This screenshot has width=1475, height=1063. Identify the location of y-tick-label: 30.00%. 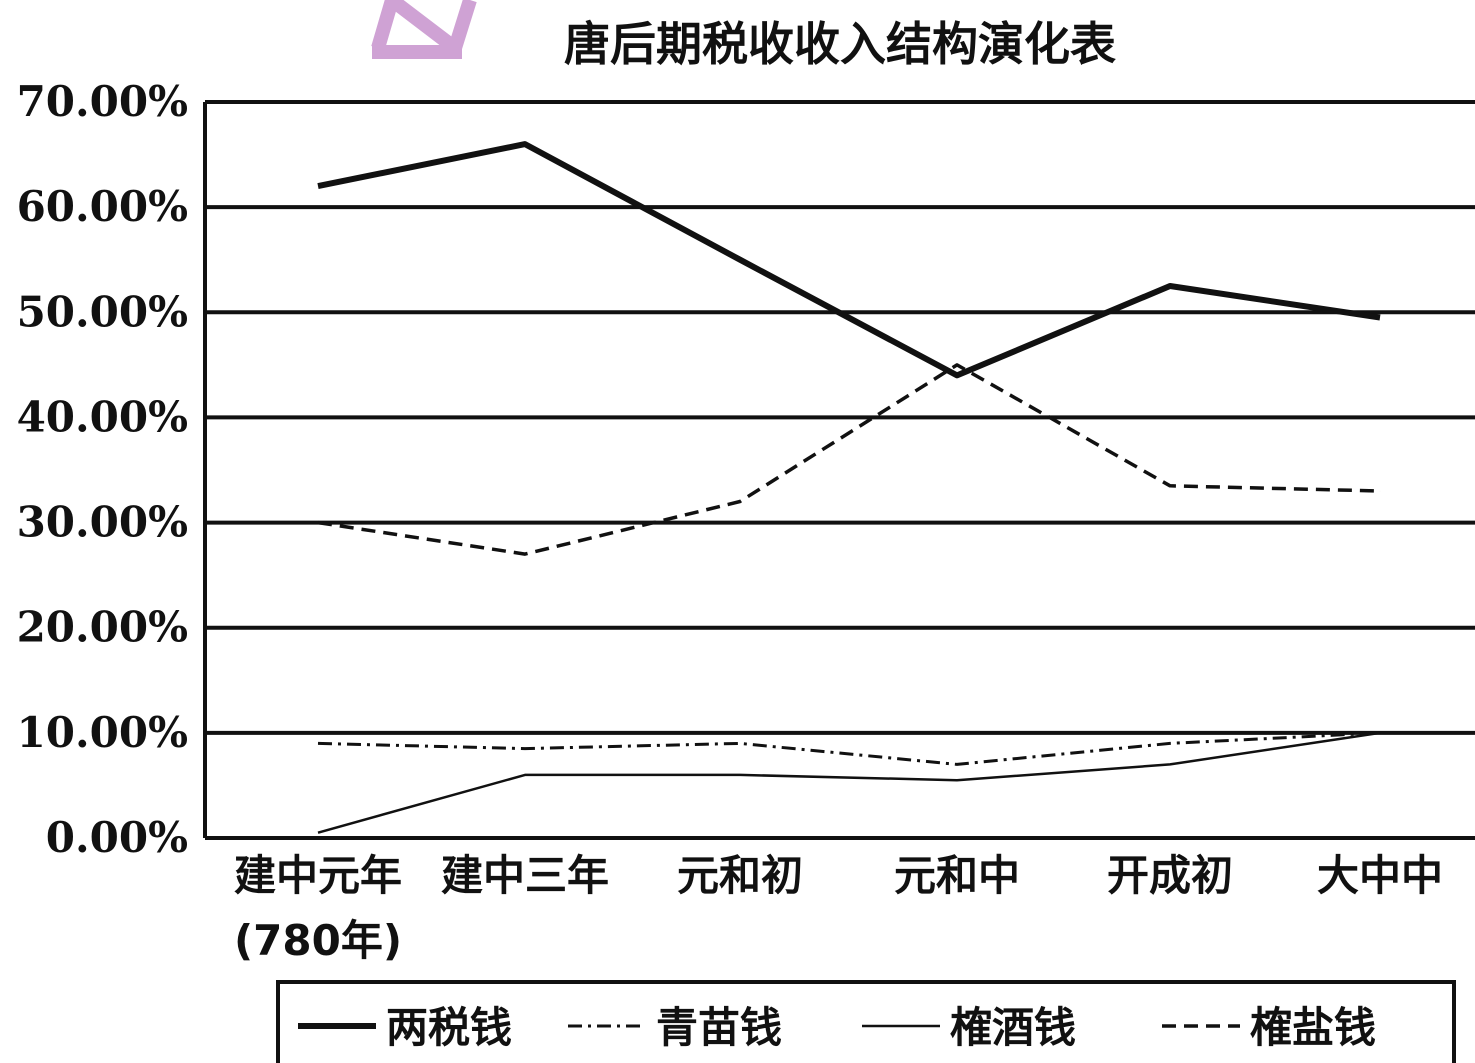
(102, 522).